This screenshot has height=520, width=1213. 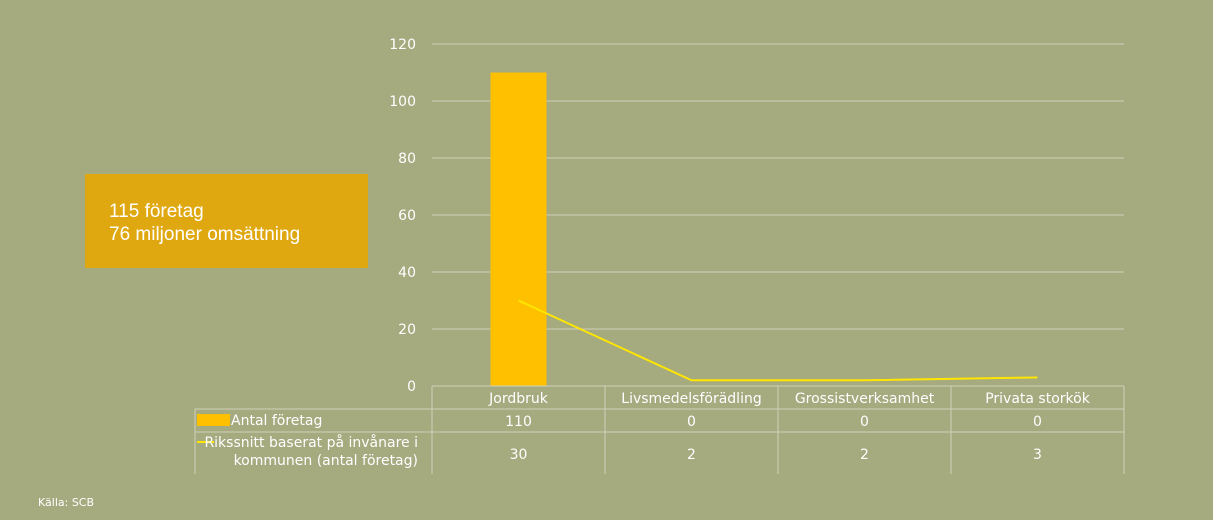 What do you see at coordinates (407, 330) in the screenshot?
I see `y-tick-label-20: 20` at bounding box center [407, 330].